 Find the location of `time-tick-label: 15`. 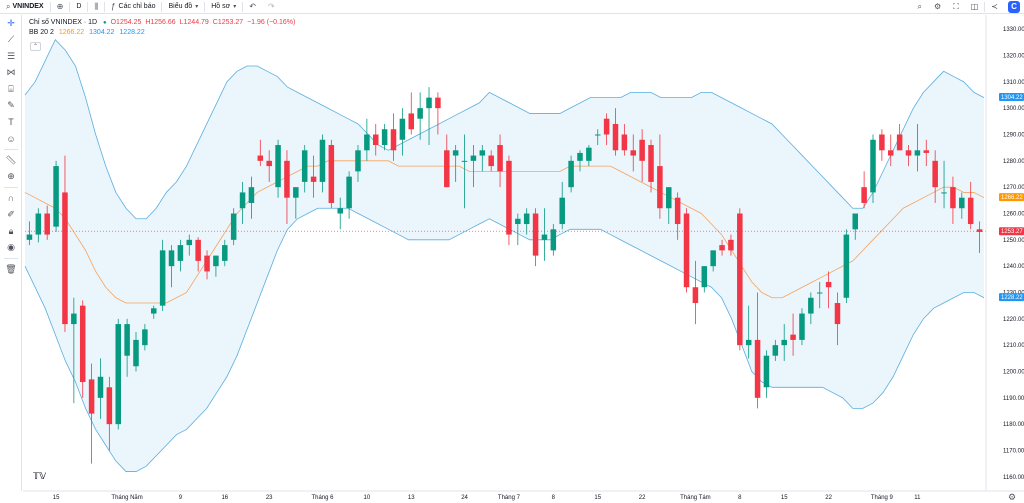

time-tick-label: 15 is located at coordinates (597, 498).